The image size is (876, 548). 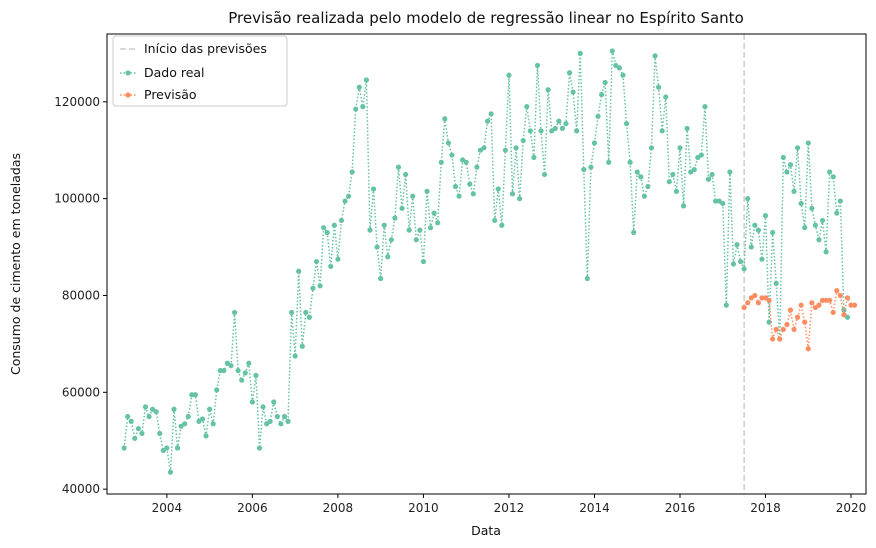 What do you see at coordinates (680, 508) in the screenshot?
I see `x-tick-label: 2016` at bounding box center [680, 508].